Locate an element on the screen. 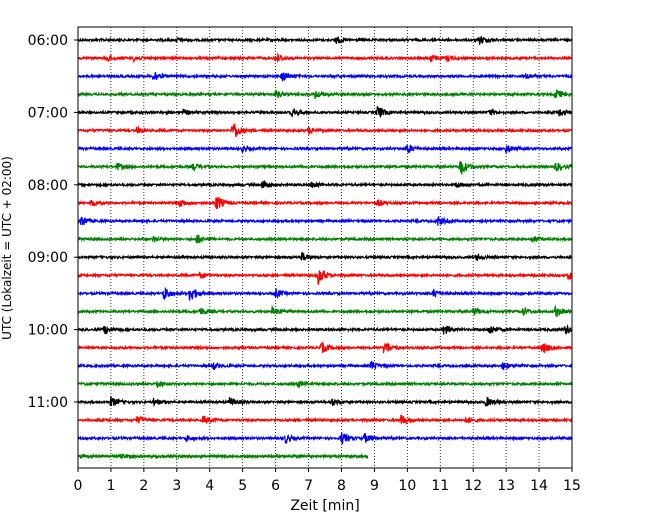 This screenshot has width=650, height=520. y-tick-label-11:00: 11:00 is located at coordinates (48, 403).